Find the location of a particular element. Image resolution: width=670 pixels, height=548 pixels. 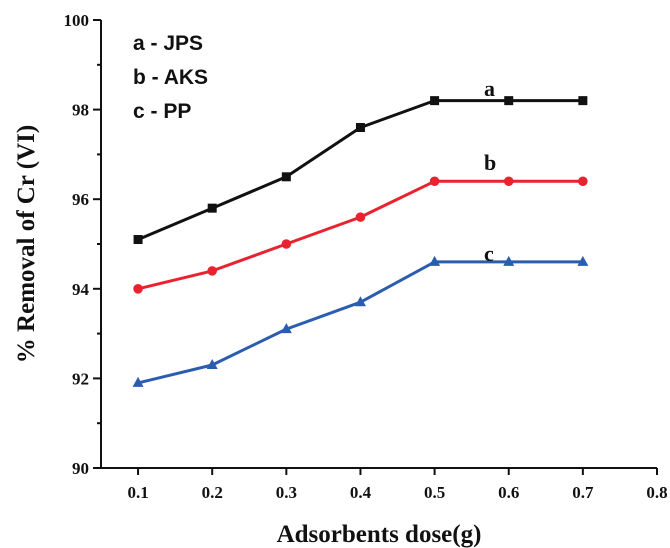

series-tag-b: b is located at coordinates (490, 162).